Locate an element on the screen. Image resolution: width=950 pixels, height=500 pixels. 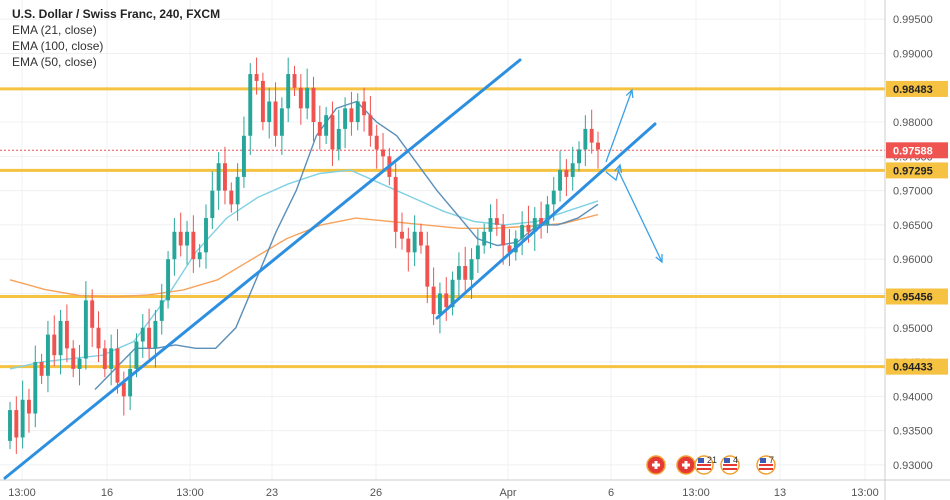
price-tick-label: 0.93500 is located at coordinates (913, 432).